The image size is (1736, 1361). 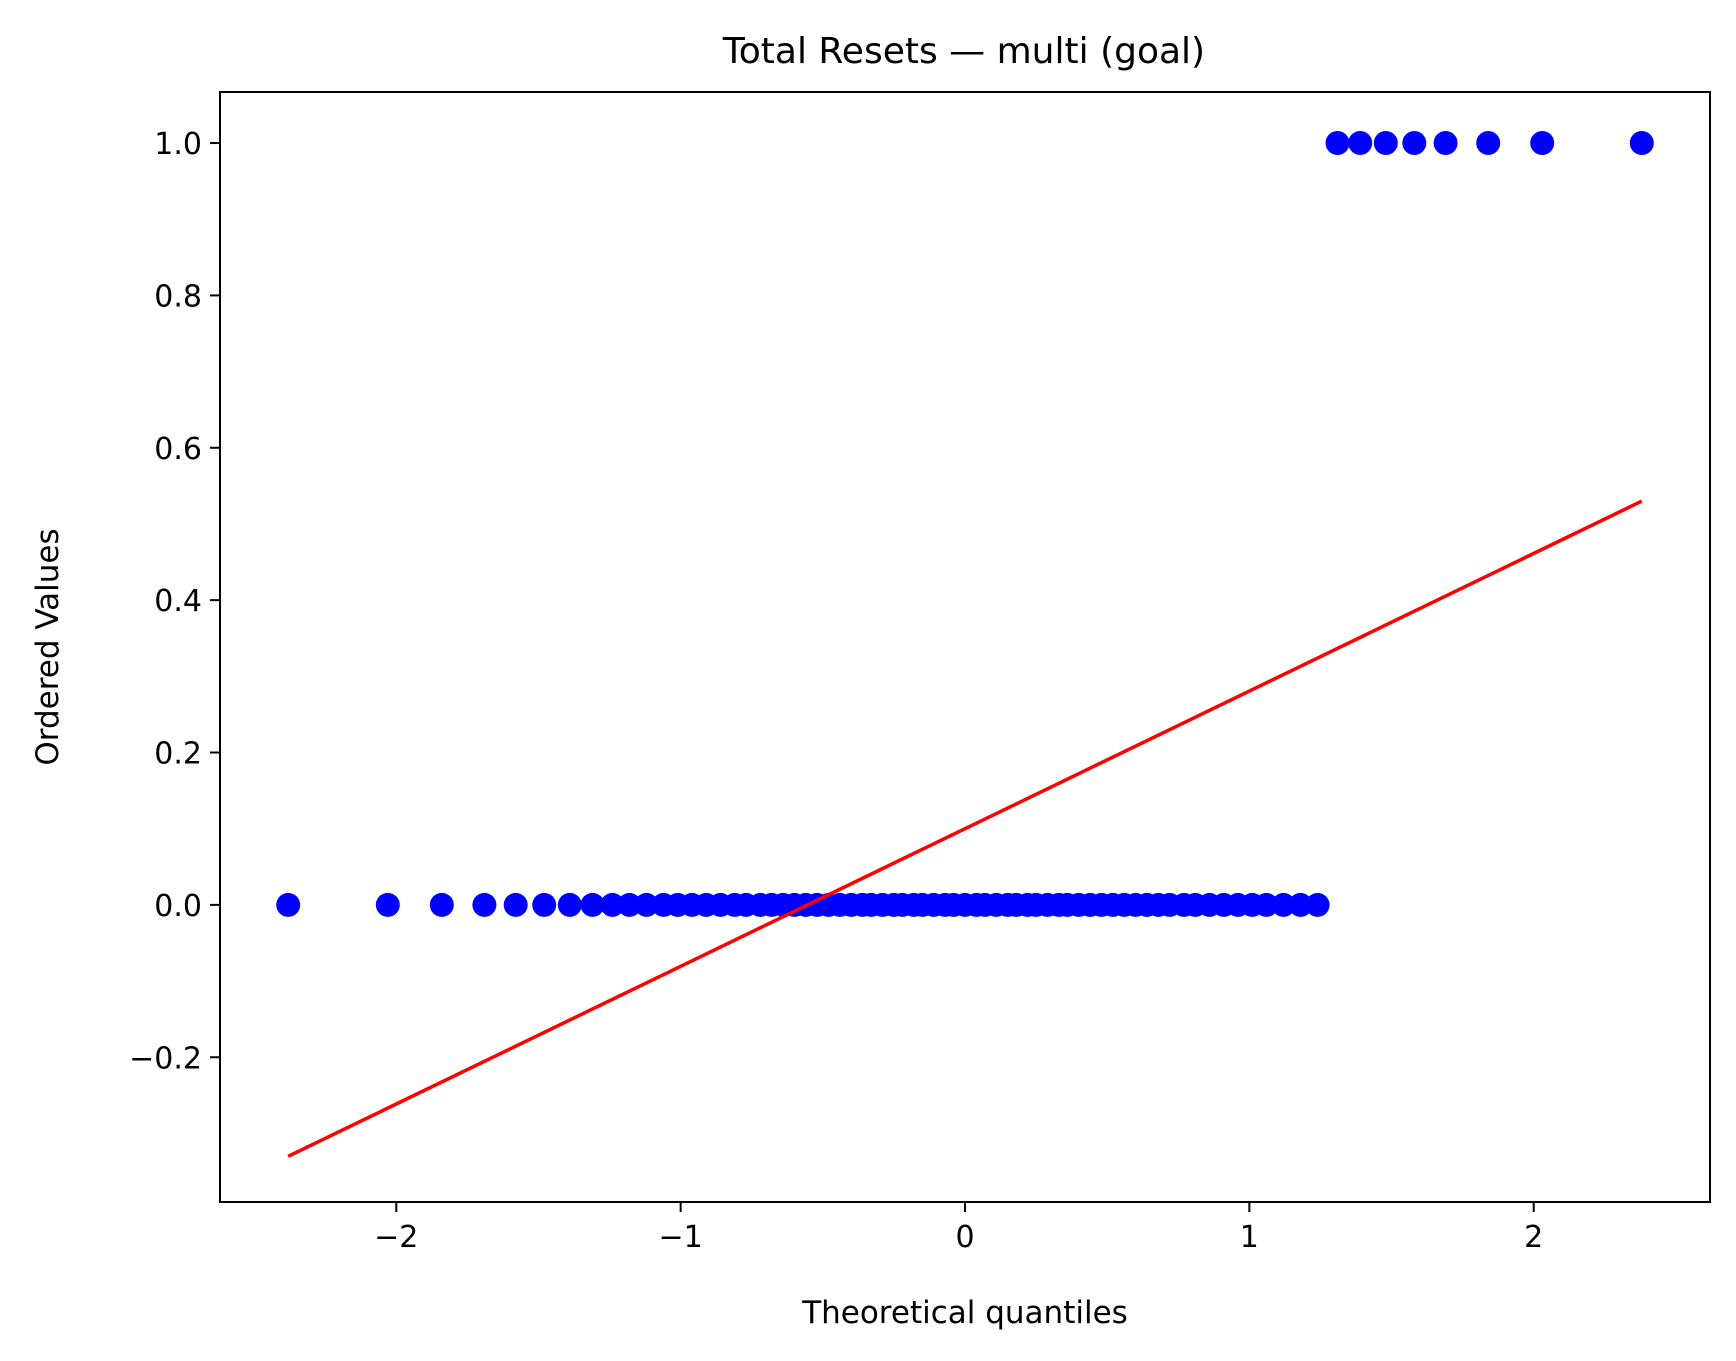 What do you see at coordinates (48, 646) in the screenshot?
I see `y-axis-label: Ordered Values` at bounding box center [48, 646].